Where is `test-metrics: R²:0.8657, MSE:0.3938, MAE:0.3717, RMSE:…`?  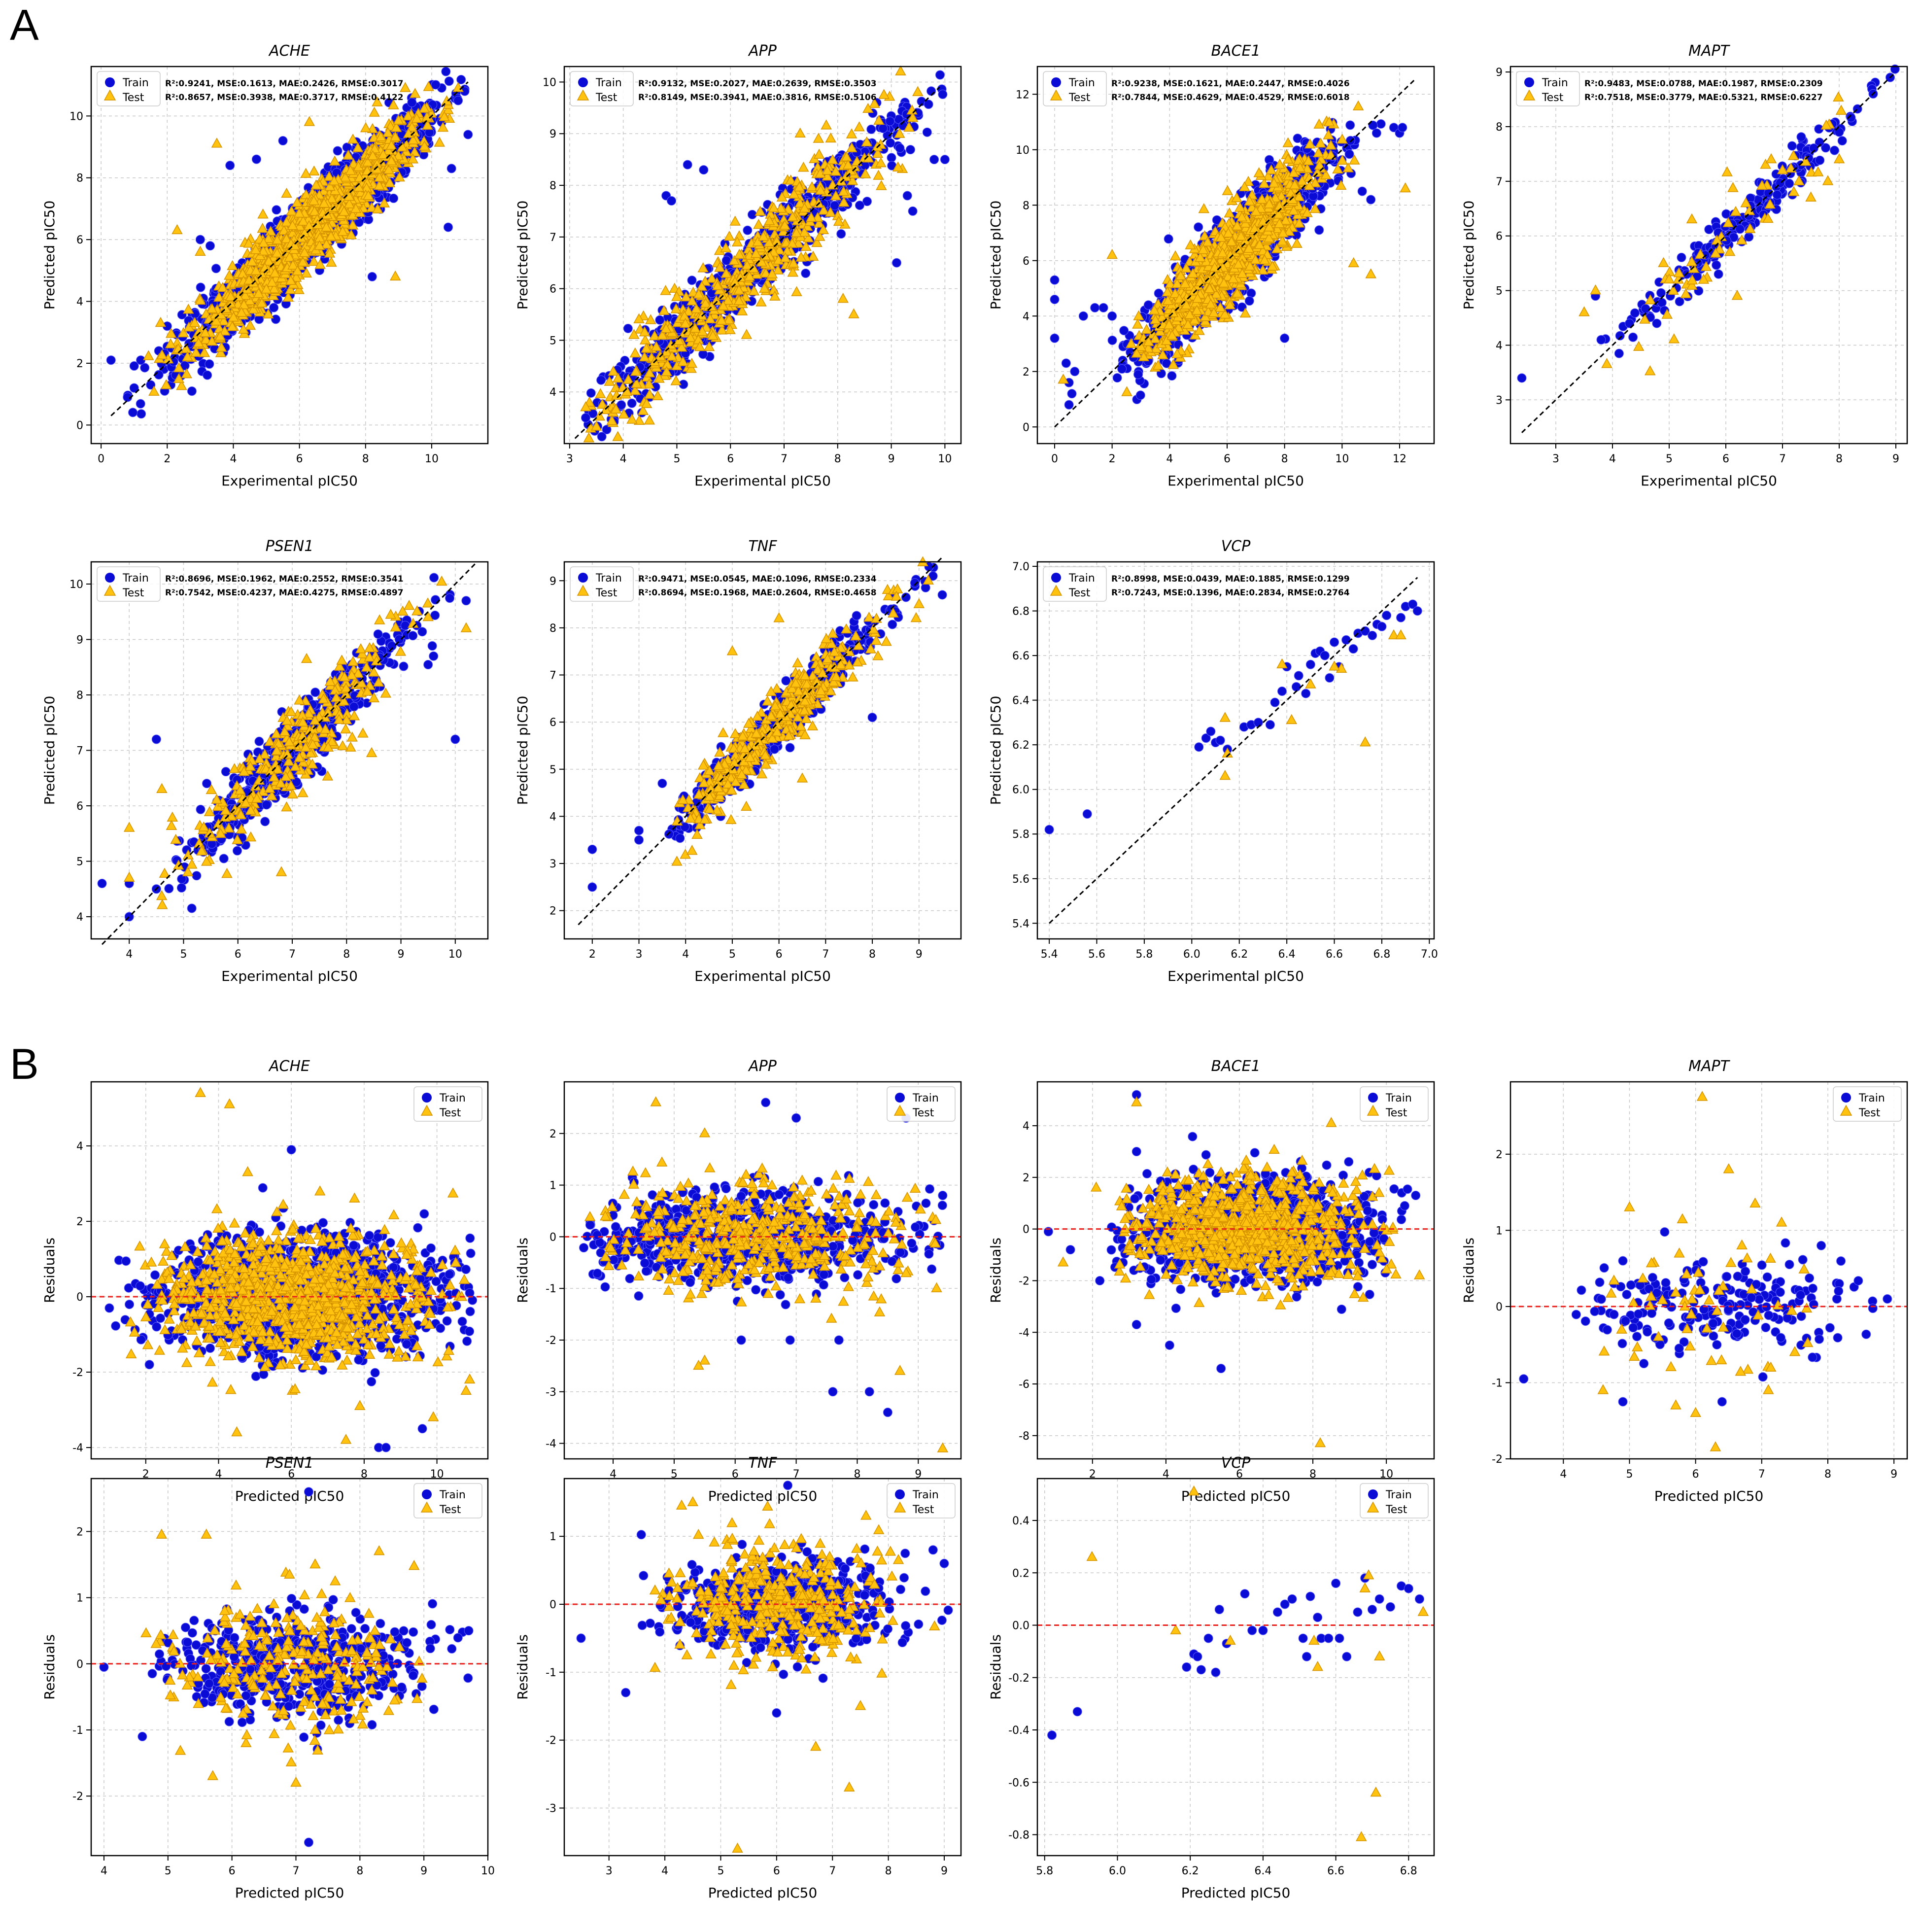 test-metrics: R²:0.8657, MSE:0.3938, MAE:0.3717, RMSE:… is located at coordinates (284, 98).